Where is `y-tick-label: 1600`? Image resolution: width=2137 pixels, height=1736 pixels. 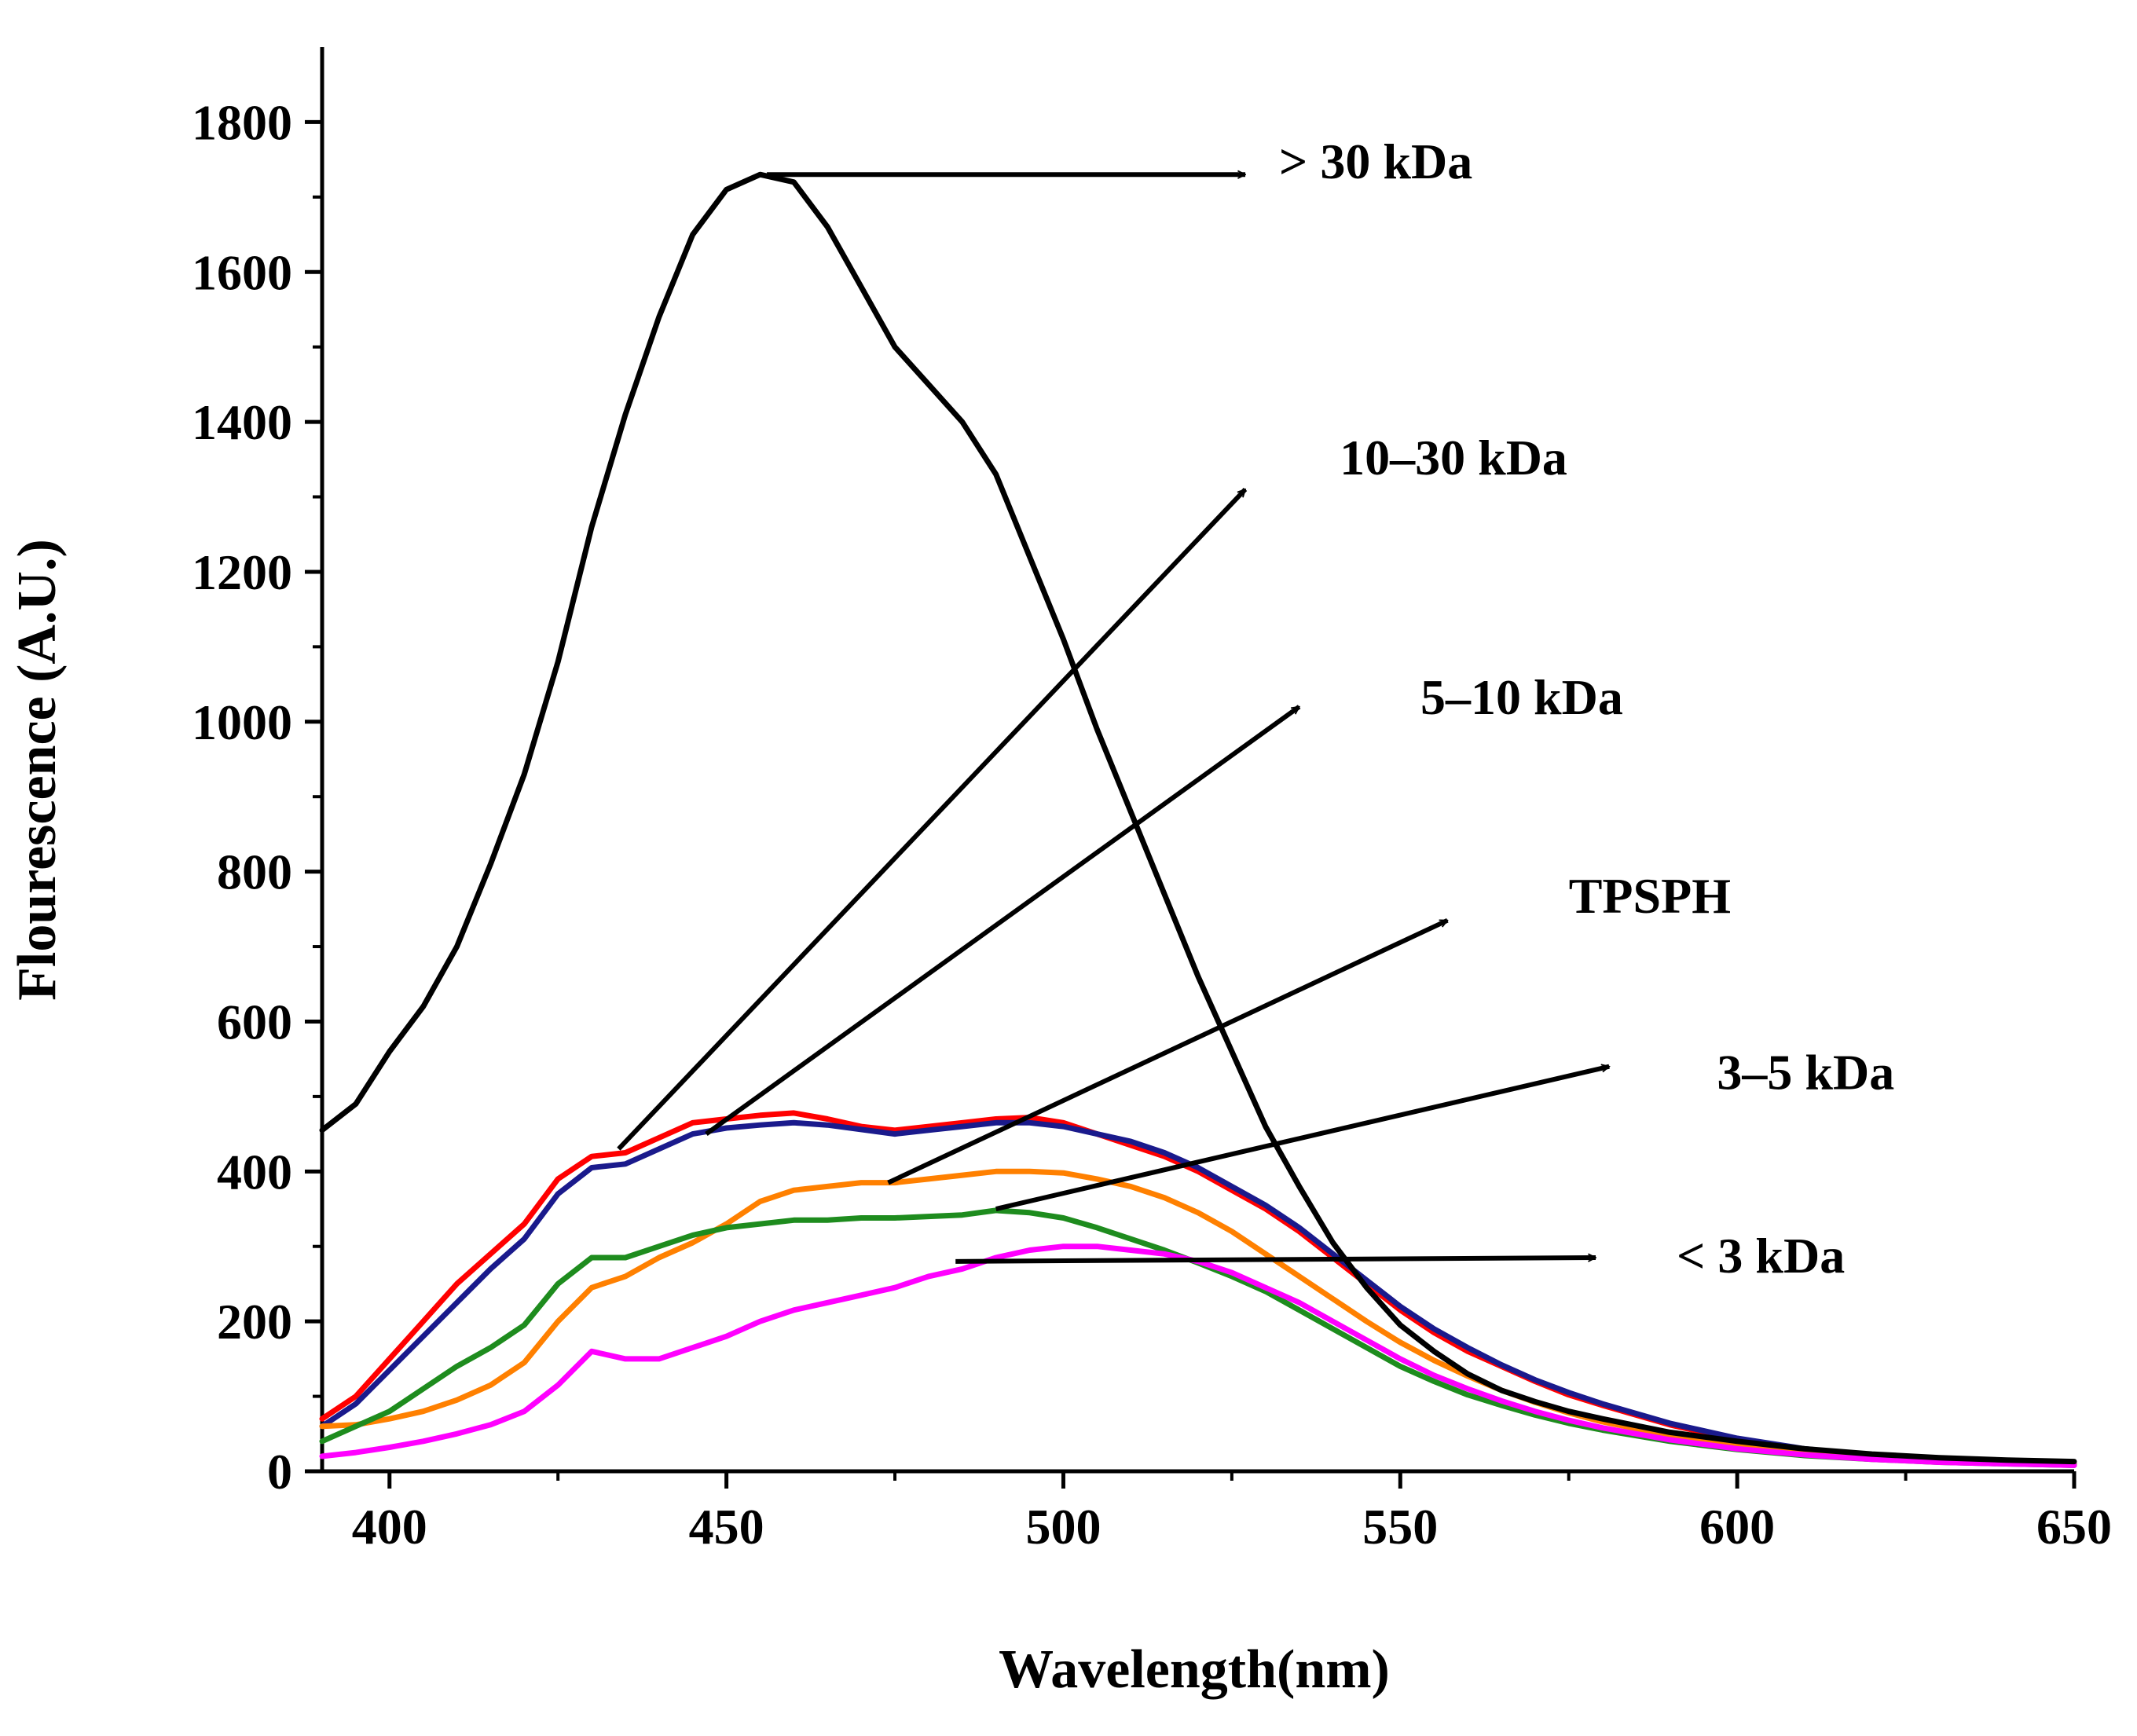 y-tick-label: 1600 is located at coordinates (242, 272).